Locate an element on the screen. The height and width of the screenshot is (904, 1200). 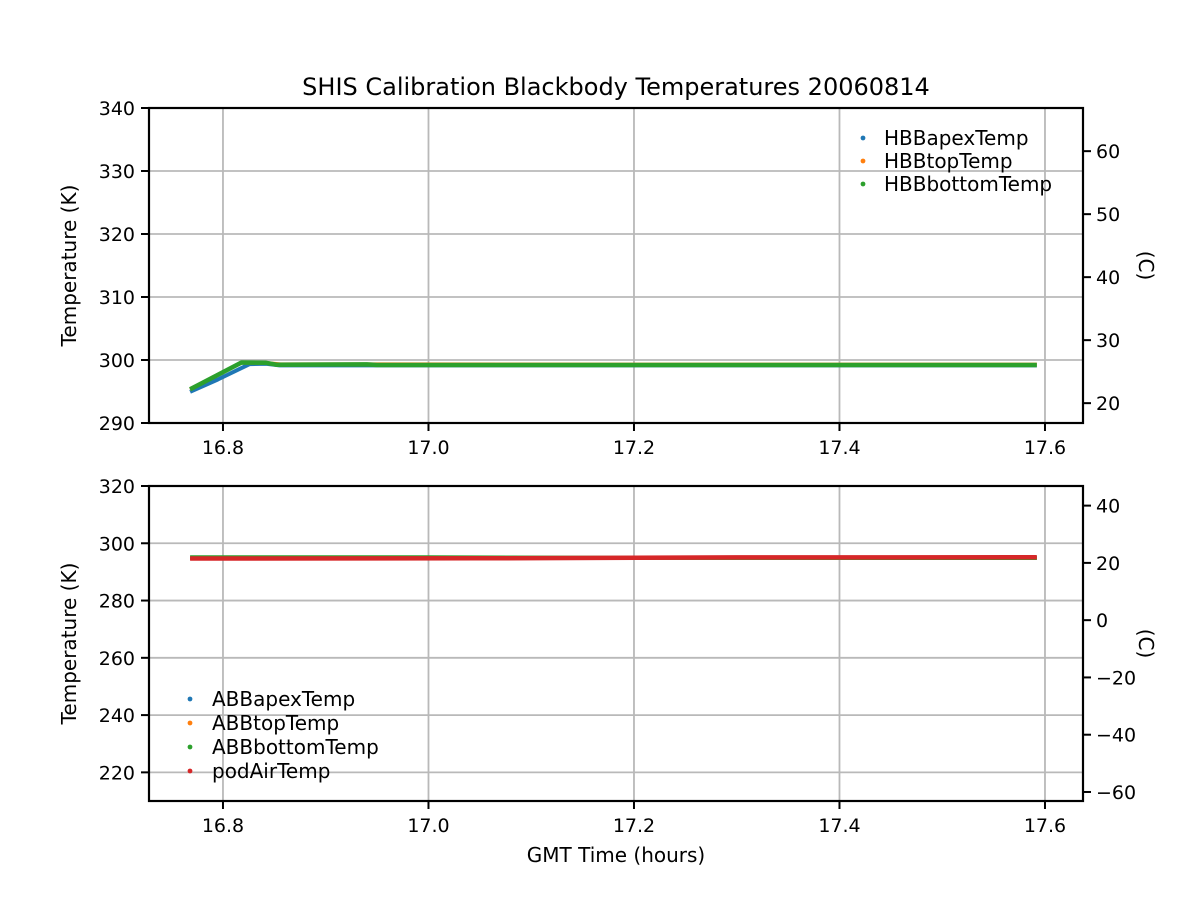
bottom-legend-marker-ABBtopTemp is located at coordinates (190, 723).